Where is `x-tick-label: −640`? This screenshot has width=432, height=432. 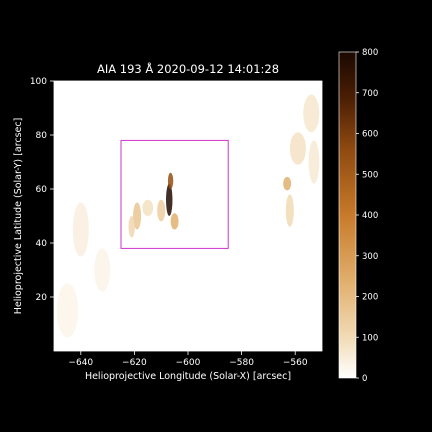 x-tick-label: −640 is located at coordinates (80, 363).